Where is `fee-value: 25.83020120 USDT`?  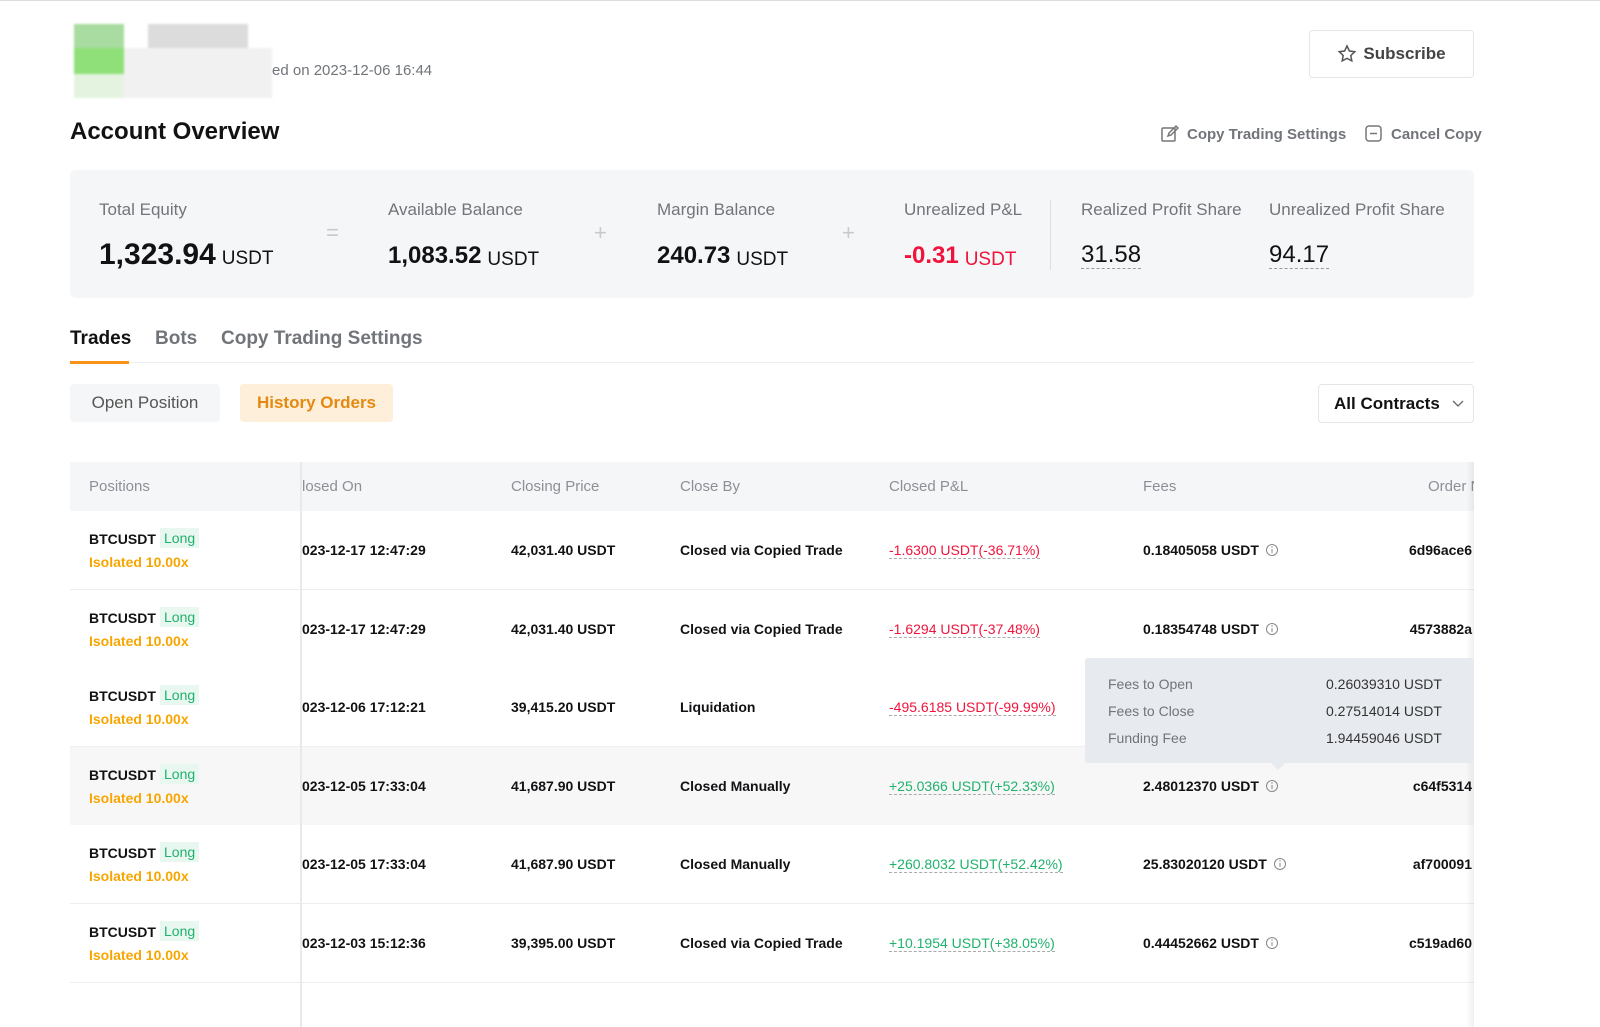 fee-value: 25.83020120 USDT is located at coordinates (1205, 864).